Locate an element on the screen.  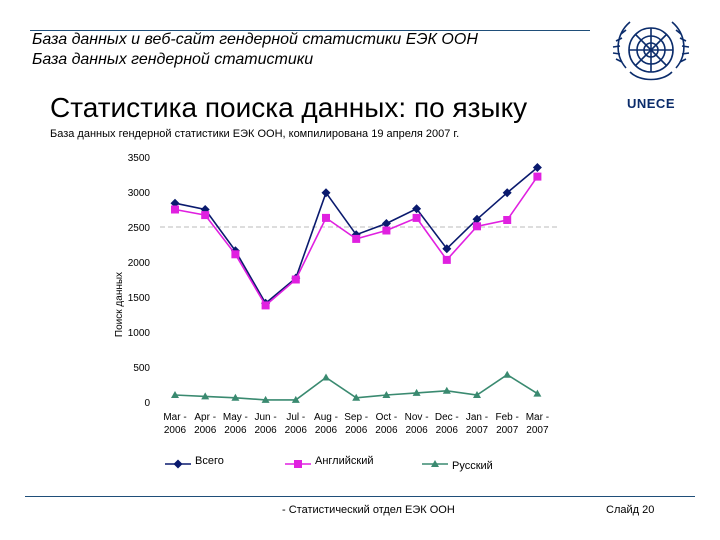
header-line-2: База данных гендерной статистики is located at coordinates (173, 59).